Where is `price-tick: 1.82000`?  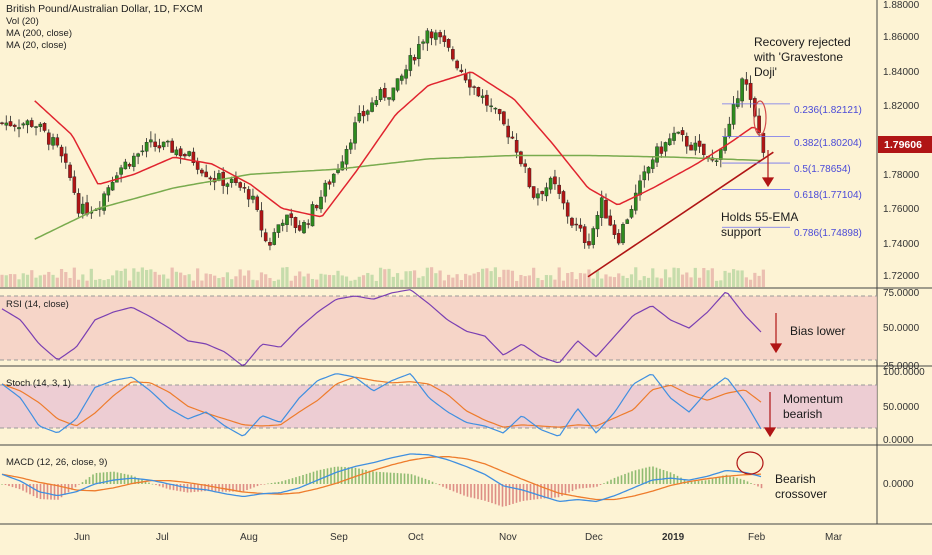 price-tick: 1.82000 is located at coordinates (901, 106).